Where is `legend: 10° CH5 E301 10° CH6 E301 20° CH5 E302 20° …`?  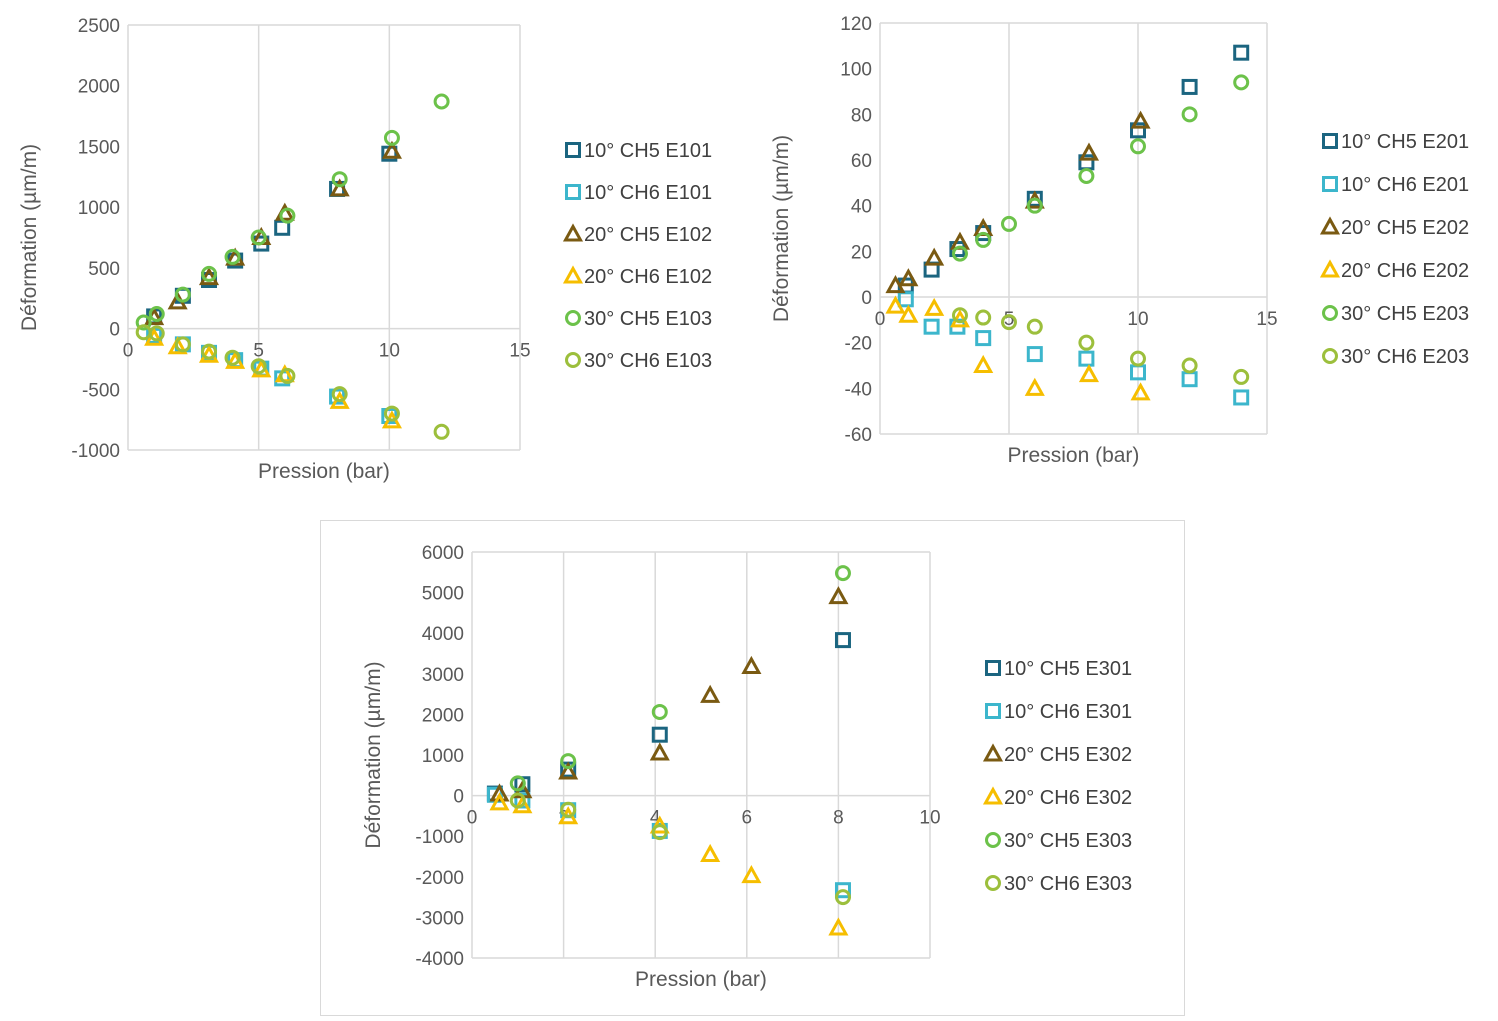 legend: 10° CH5 E301 10° CH6 E301 20° CH5 E302 20° … is located at coordinates (1057, 776).